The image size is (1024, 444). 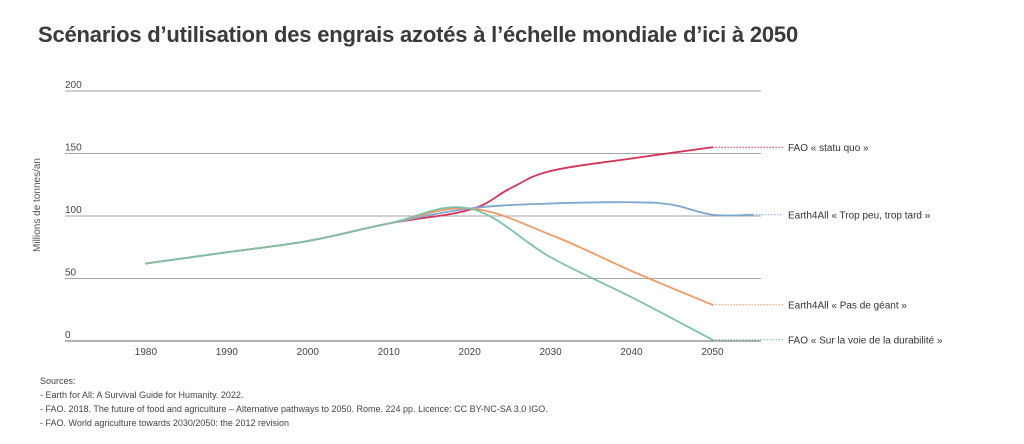 What do you see at coordinates (227, 352) in the screenshot?
I see `x-tick-label: 1990` at bounding box center [227, 352].